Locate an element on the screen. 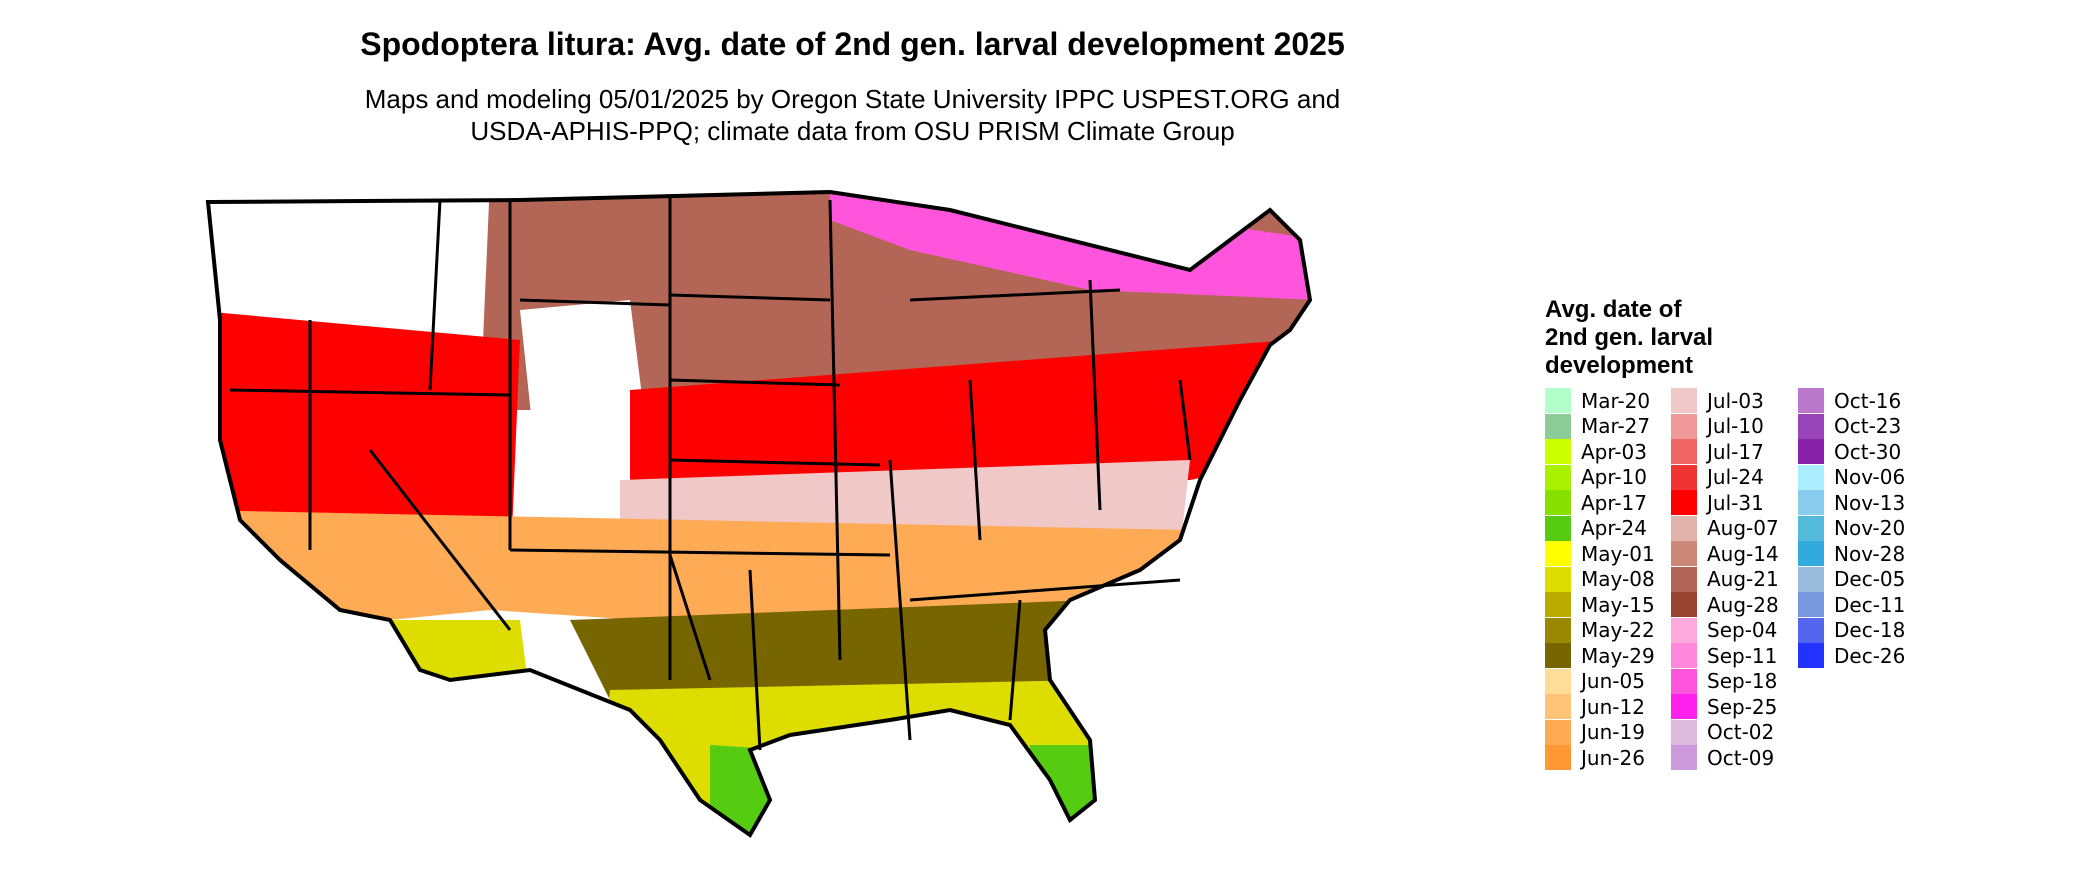  legend-label: May-08 is located at coordinates (1618, 579).